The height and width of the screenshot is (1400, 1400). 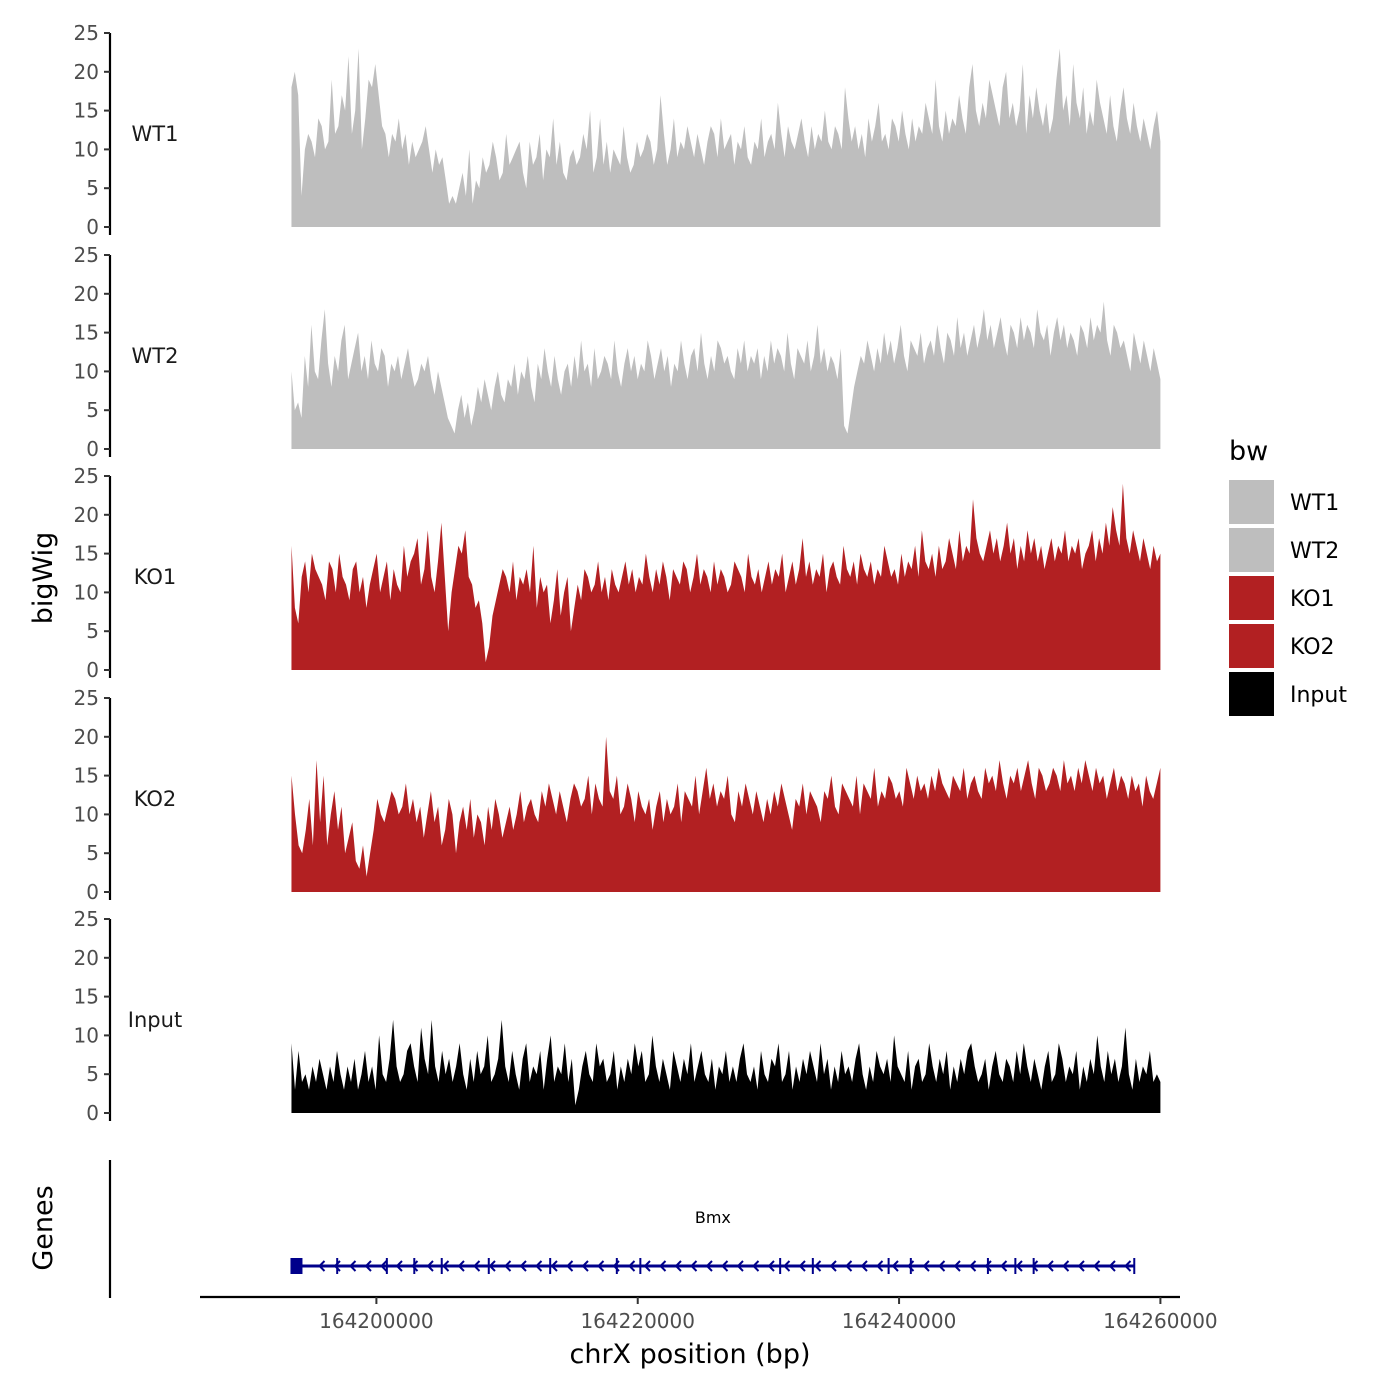 I want to click on track-area-input, so click(x=726, y=1066).